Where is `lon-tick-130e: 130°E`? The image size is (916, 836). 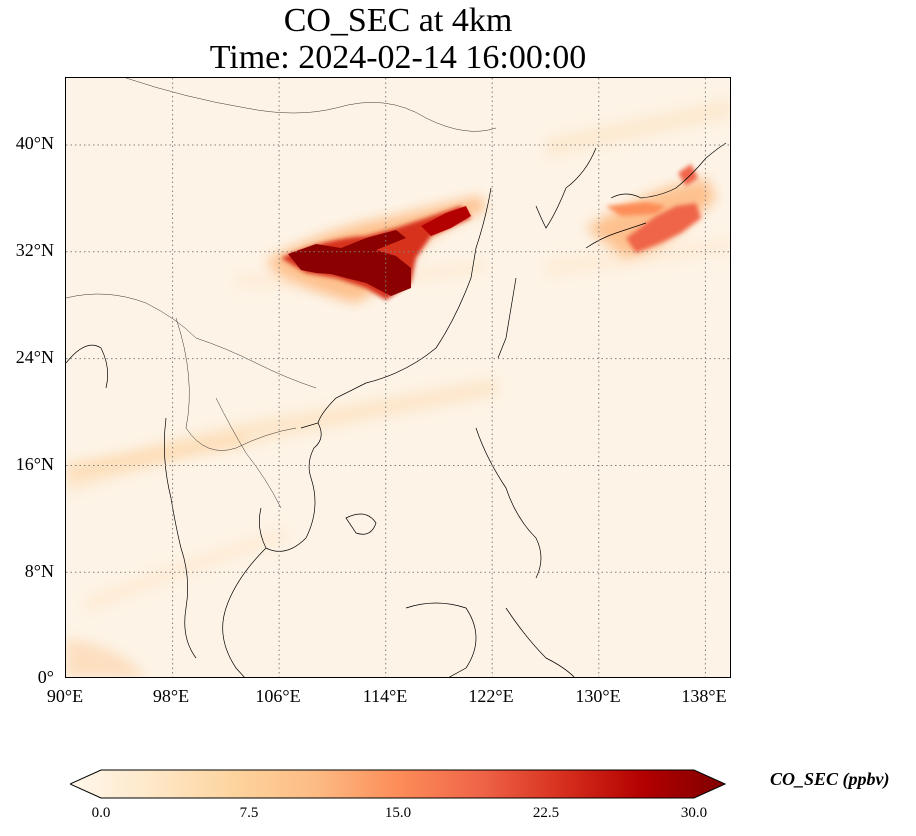 lon-tick-130e: 130°E is located at coordinates (598, 696).